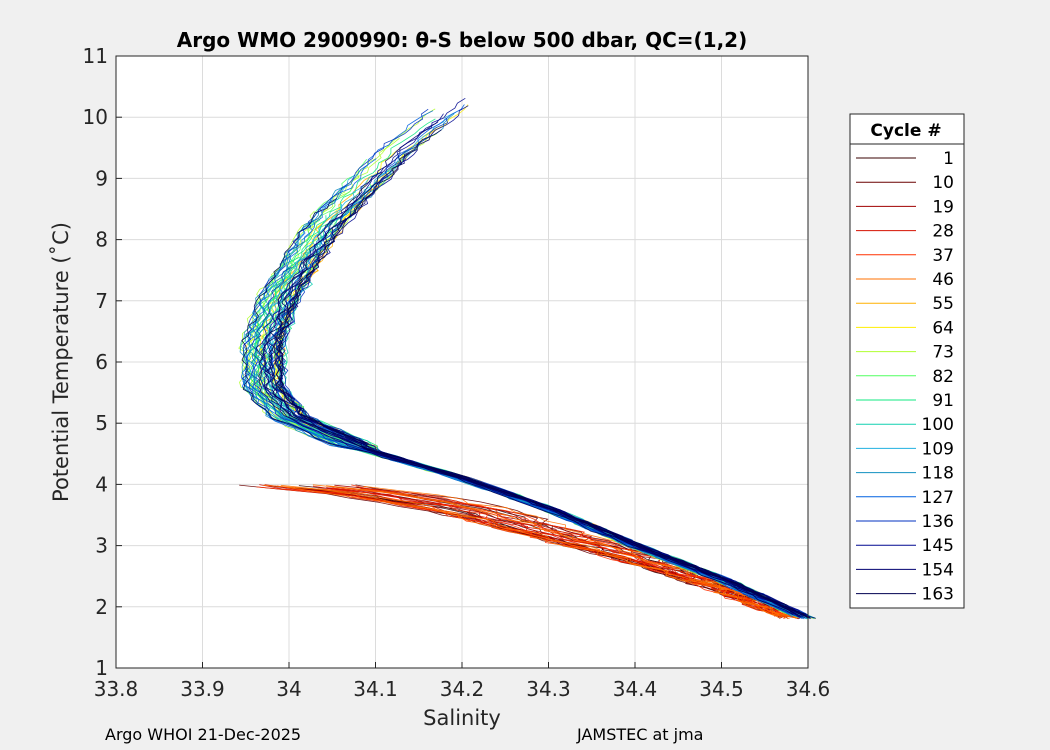 The image size is (1050, 750). What do you see at coordinates (938, 595) in the screenshot?
I see `legend-entry-label: 163` at bounding box center [938, 595].